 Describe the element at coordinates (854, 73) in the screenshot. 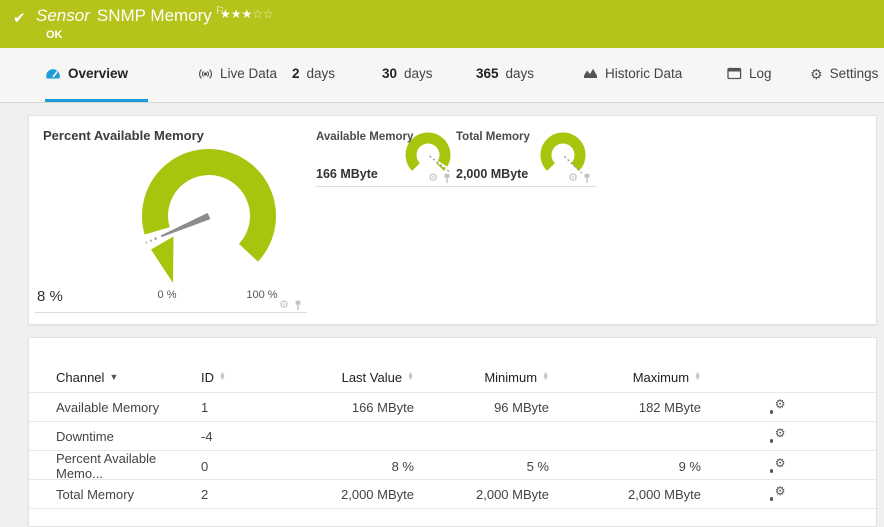

I see `tab-label: Settings` at that location.